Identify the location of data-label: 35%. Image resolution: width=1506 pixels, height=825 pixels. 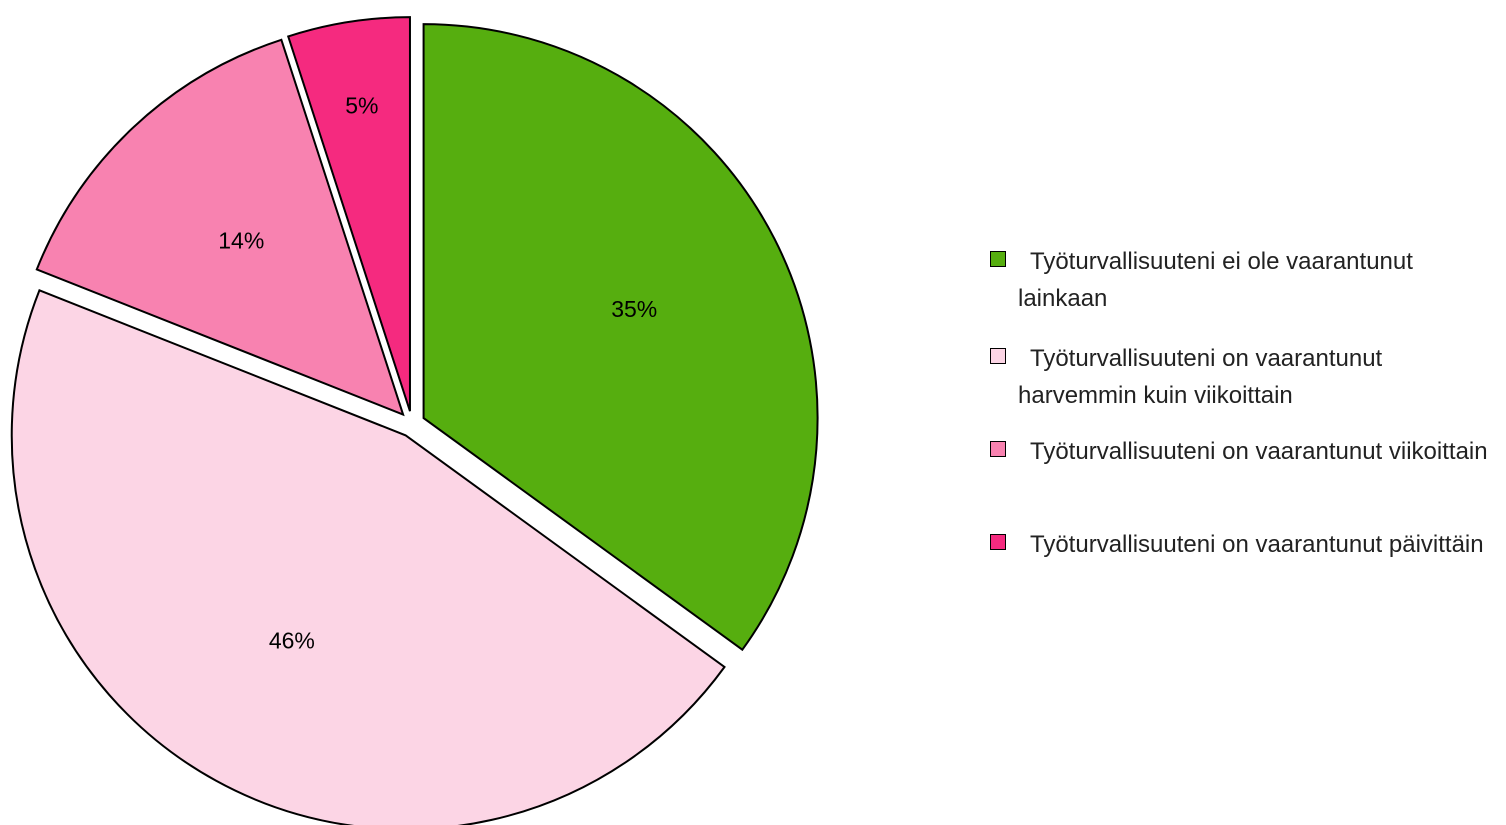
(634, 309).